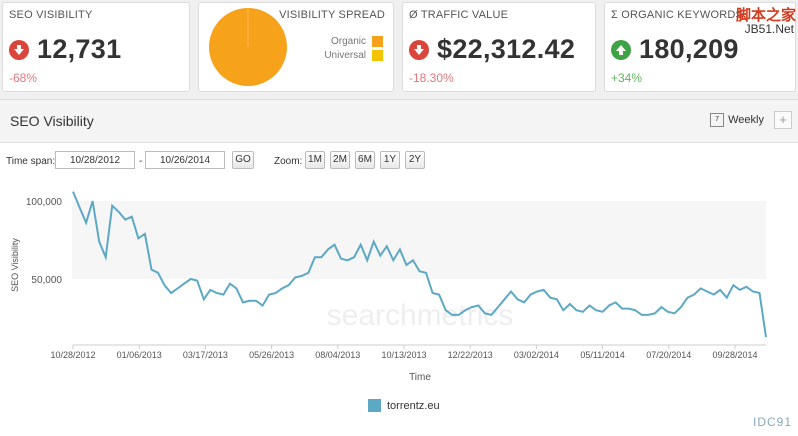  I want to click on x-tick-label: 10/28/2012, so click(72, 355).